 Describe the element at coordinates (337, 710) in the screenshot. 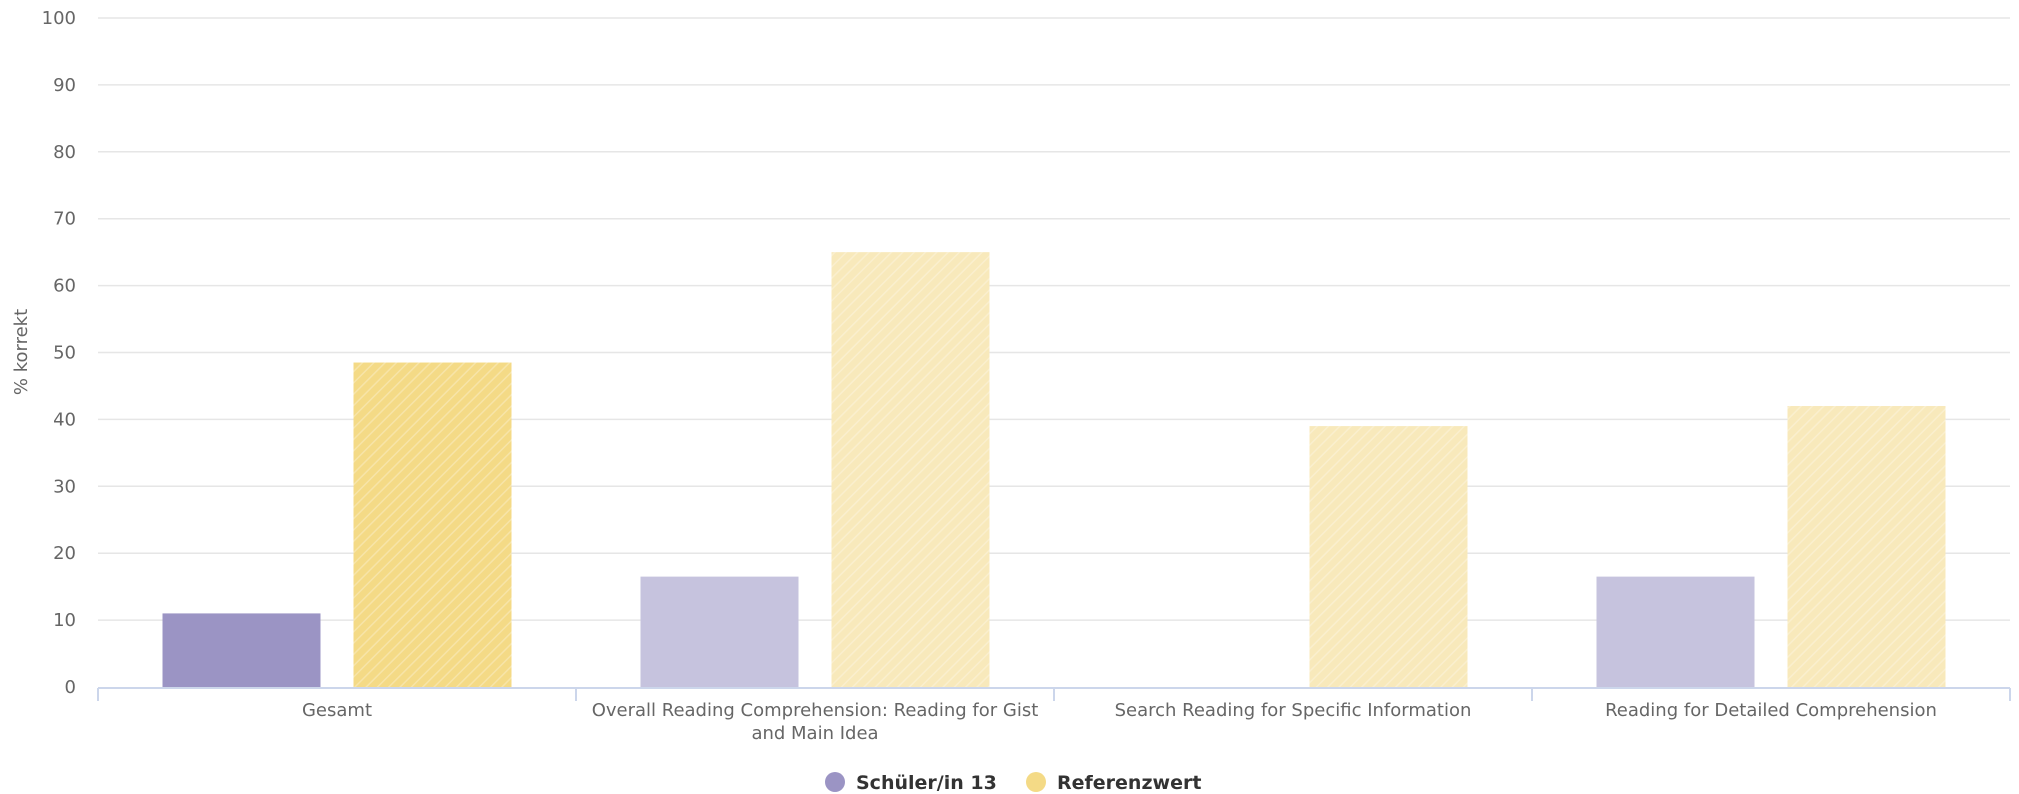

I see `x-category-label: Gesamt` at that location.